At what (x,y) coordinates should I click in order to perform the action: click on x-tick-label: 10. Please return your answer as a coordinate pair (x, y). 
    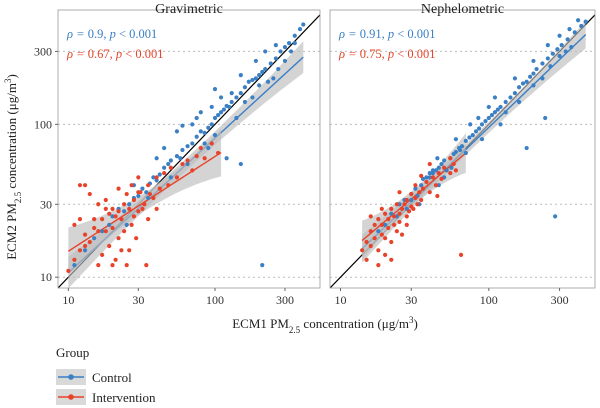
    Looking at the image, I should click on (340, 300).